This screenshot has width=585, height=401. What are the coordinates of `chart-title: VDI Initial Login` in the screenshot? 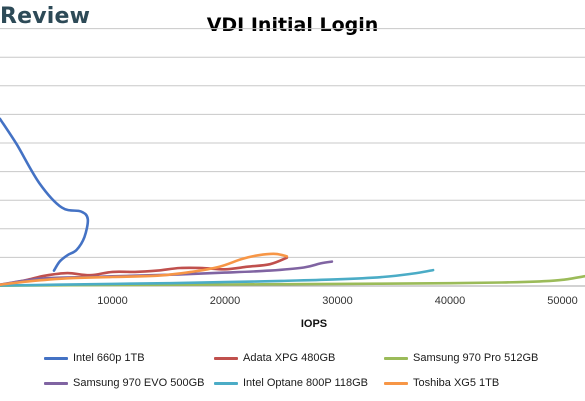 It's located at (292, 25).